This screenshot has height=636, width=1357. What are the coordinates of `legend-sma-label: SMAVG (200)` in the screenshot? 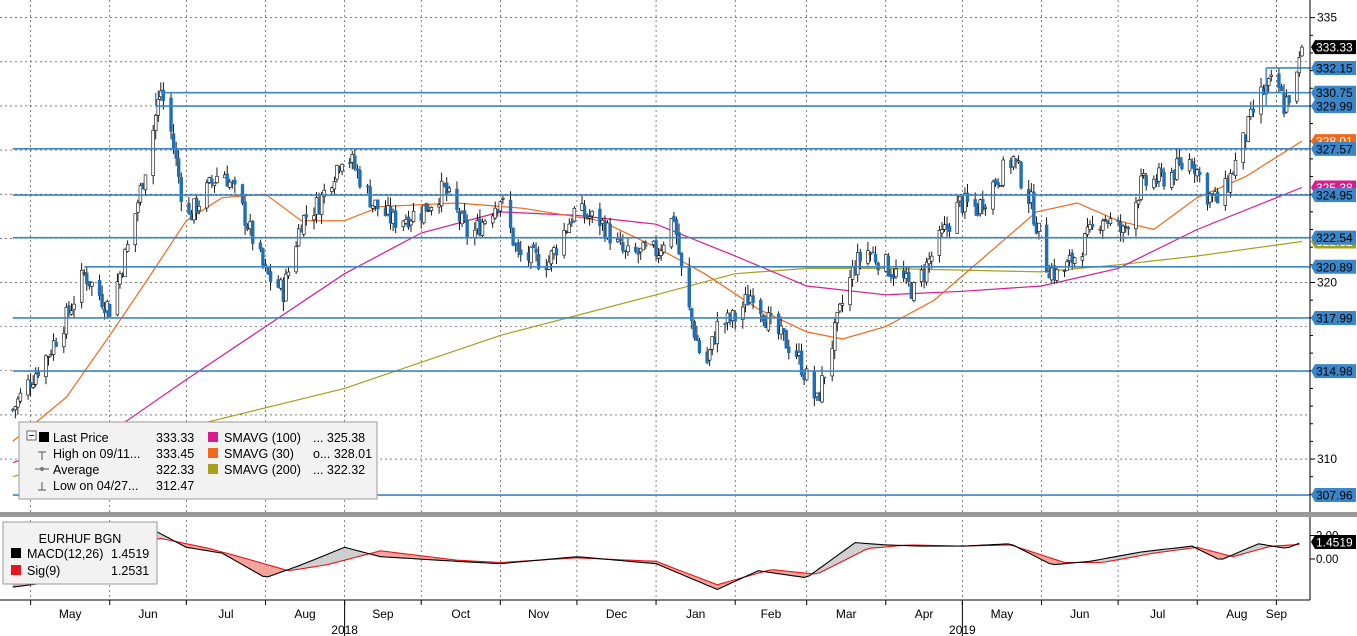 It's located at (262, 470).